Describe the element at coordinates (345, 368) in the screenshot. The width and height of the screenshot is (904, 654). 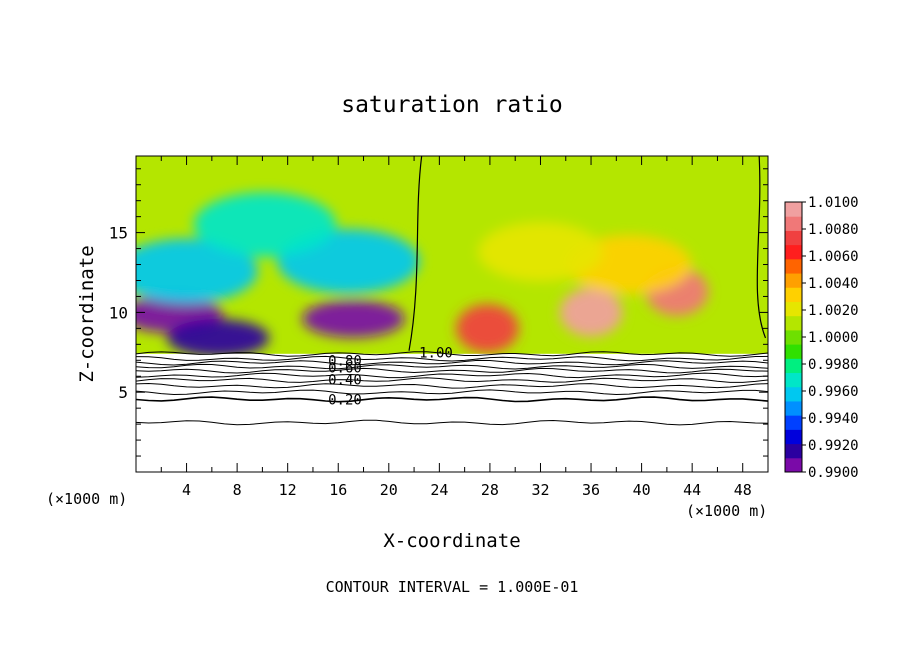
I see `contour-label: 0.60` at that location.